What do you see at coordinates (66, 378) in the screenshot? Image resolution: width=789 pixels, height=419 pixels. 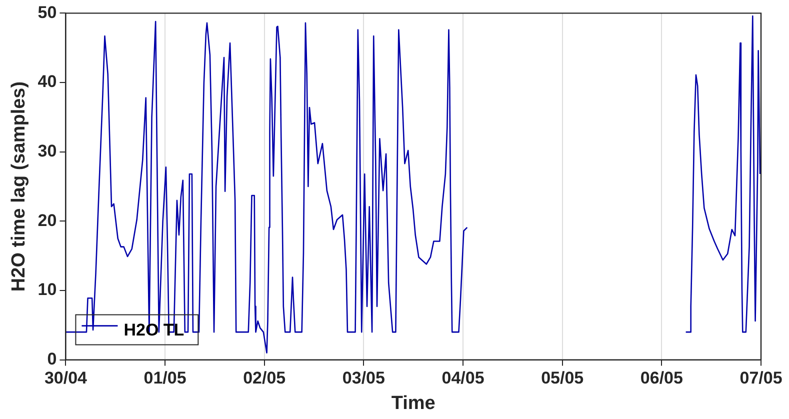 I see `x-tick-label: 30/04` at bounding box center [66, 378].